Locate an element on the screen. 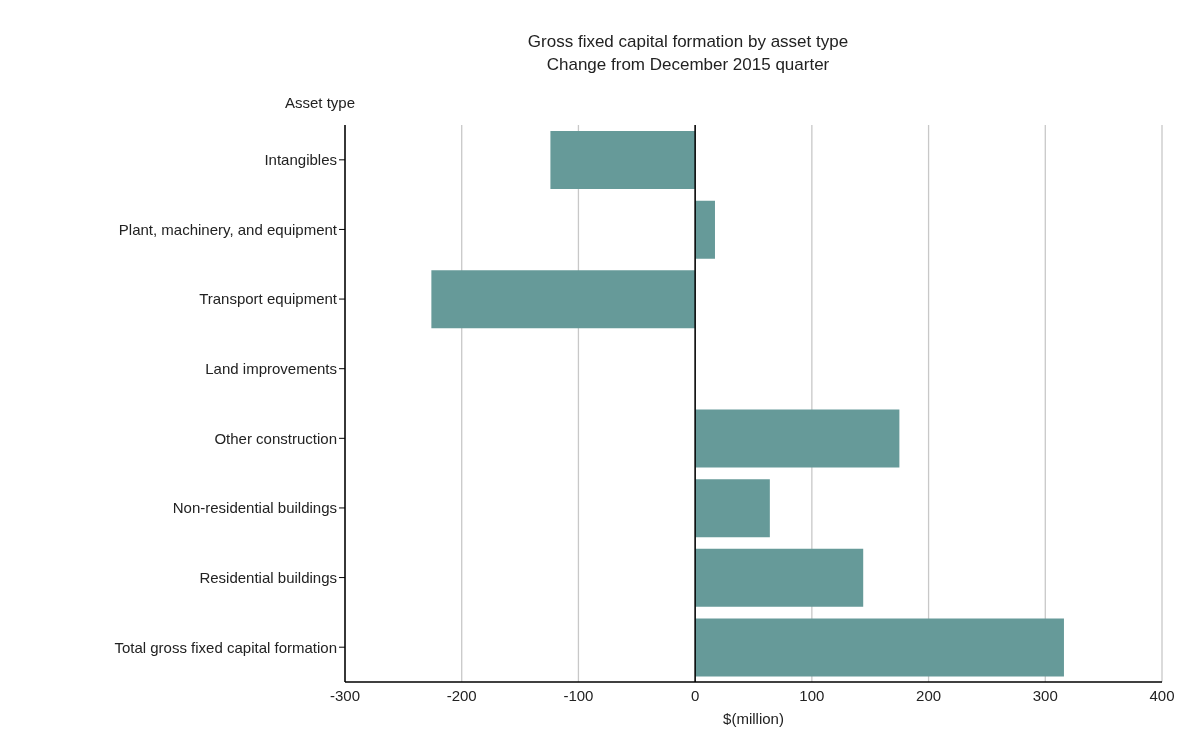 This screenshot has width=1184, height=744. y-tick-label: Residential buildings is located at coordinates (268, 577).